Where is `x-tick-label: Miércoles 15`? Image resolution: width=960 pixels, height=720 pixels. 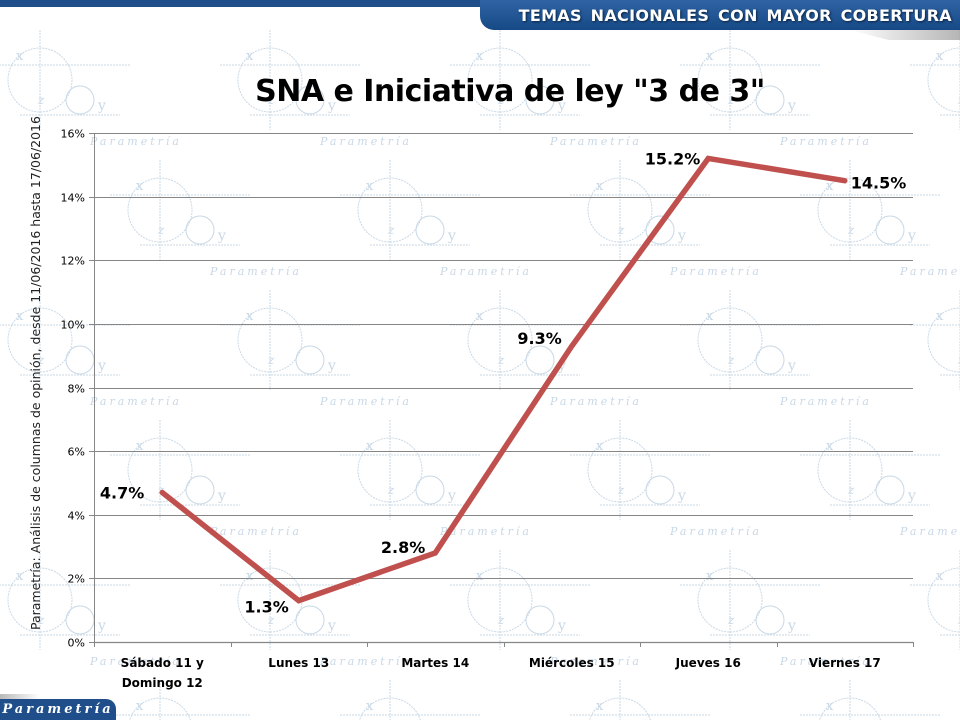
x-tick-label: Miércoles 15 is located at coordinates (572, 663).